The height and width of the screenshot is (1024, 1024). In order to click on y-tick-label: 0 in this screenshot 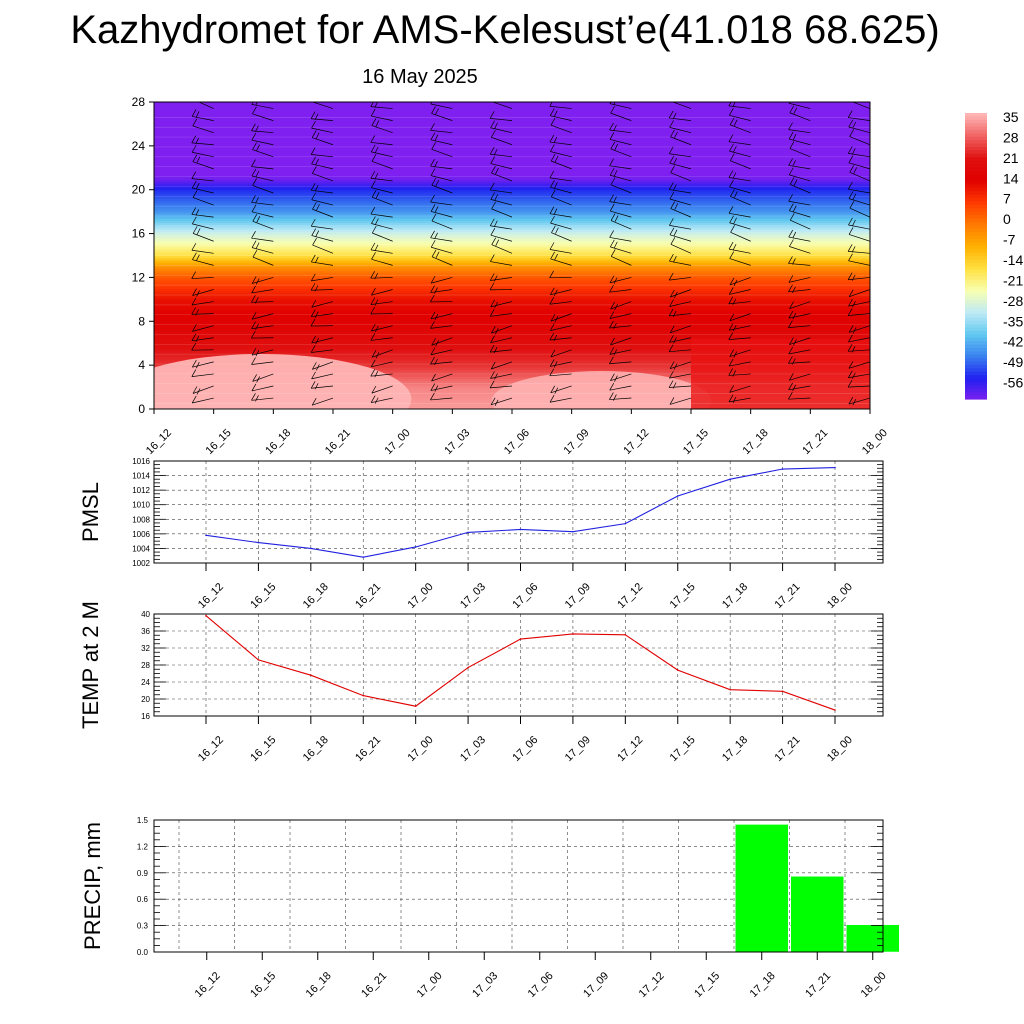, I will do `click(141, 409)`.